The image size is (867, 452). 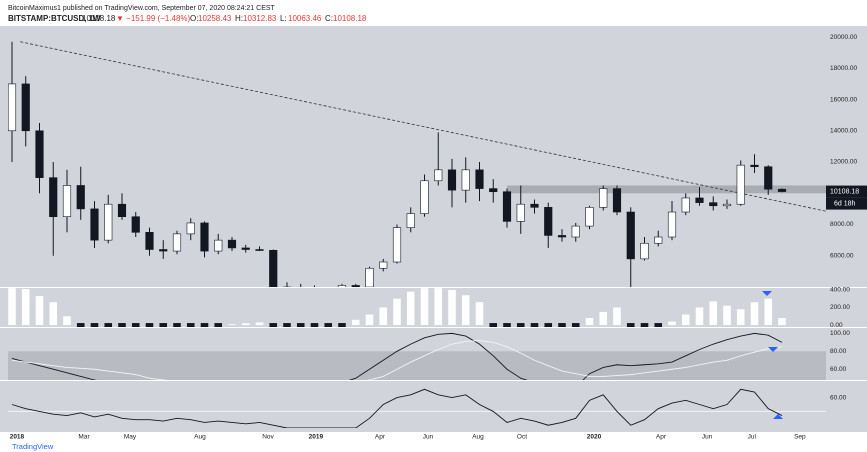 I want to click on x-tick-label: Sep, so click(x=800, y=437).